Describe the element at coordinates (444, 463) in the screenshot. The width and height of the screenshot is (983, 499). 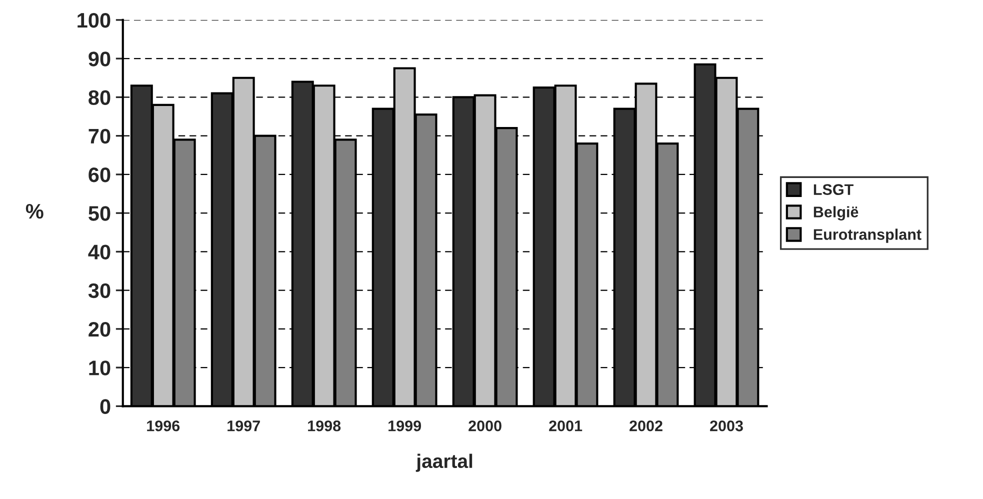
I see `x-axis-title: jaartal` at that location.